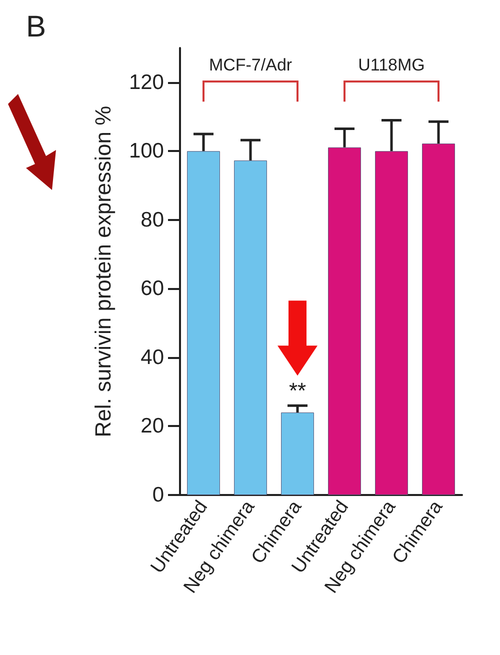 Image resolution: width=500 pixels, height=655 pixels. I want to click on y-tick-label: 80, so click(152, 220).